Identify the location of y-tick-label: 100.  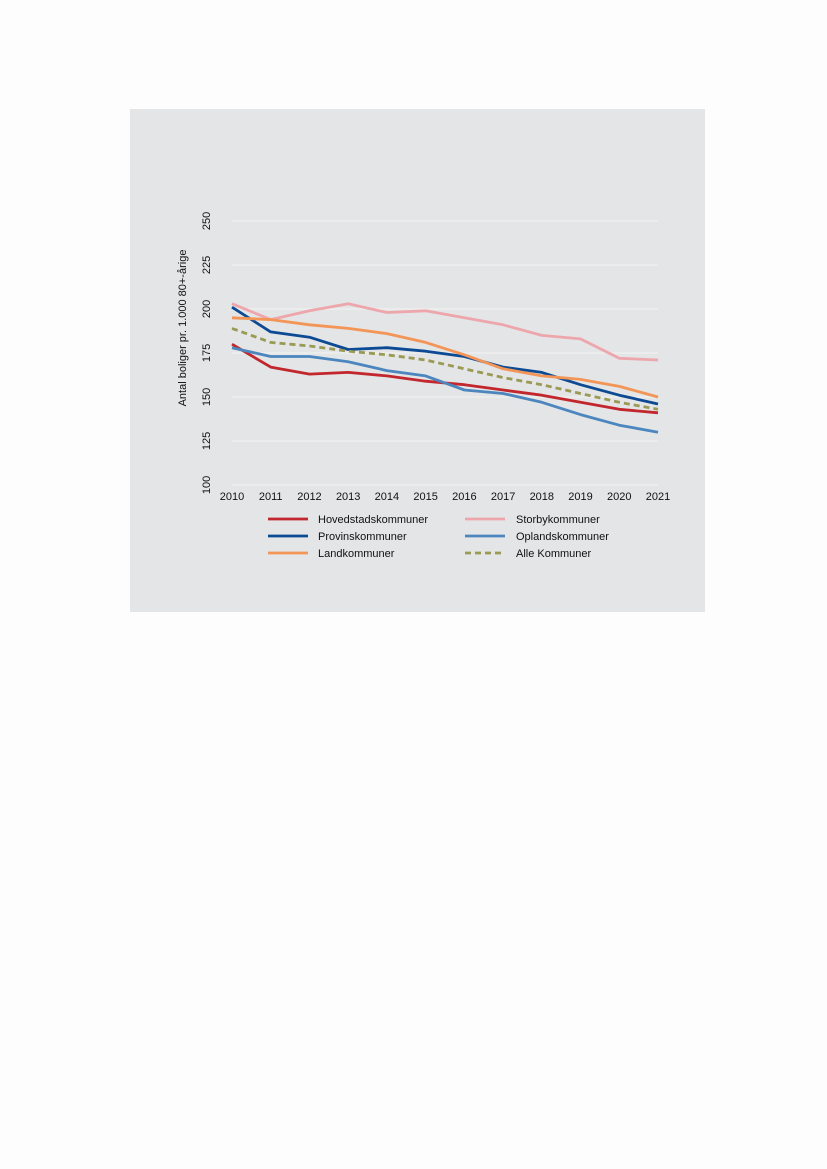
(207, 485).